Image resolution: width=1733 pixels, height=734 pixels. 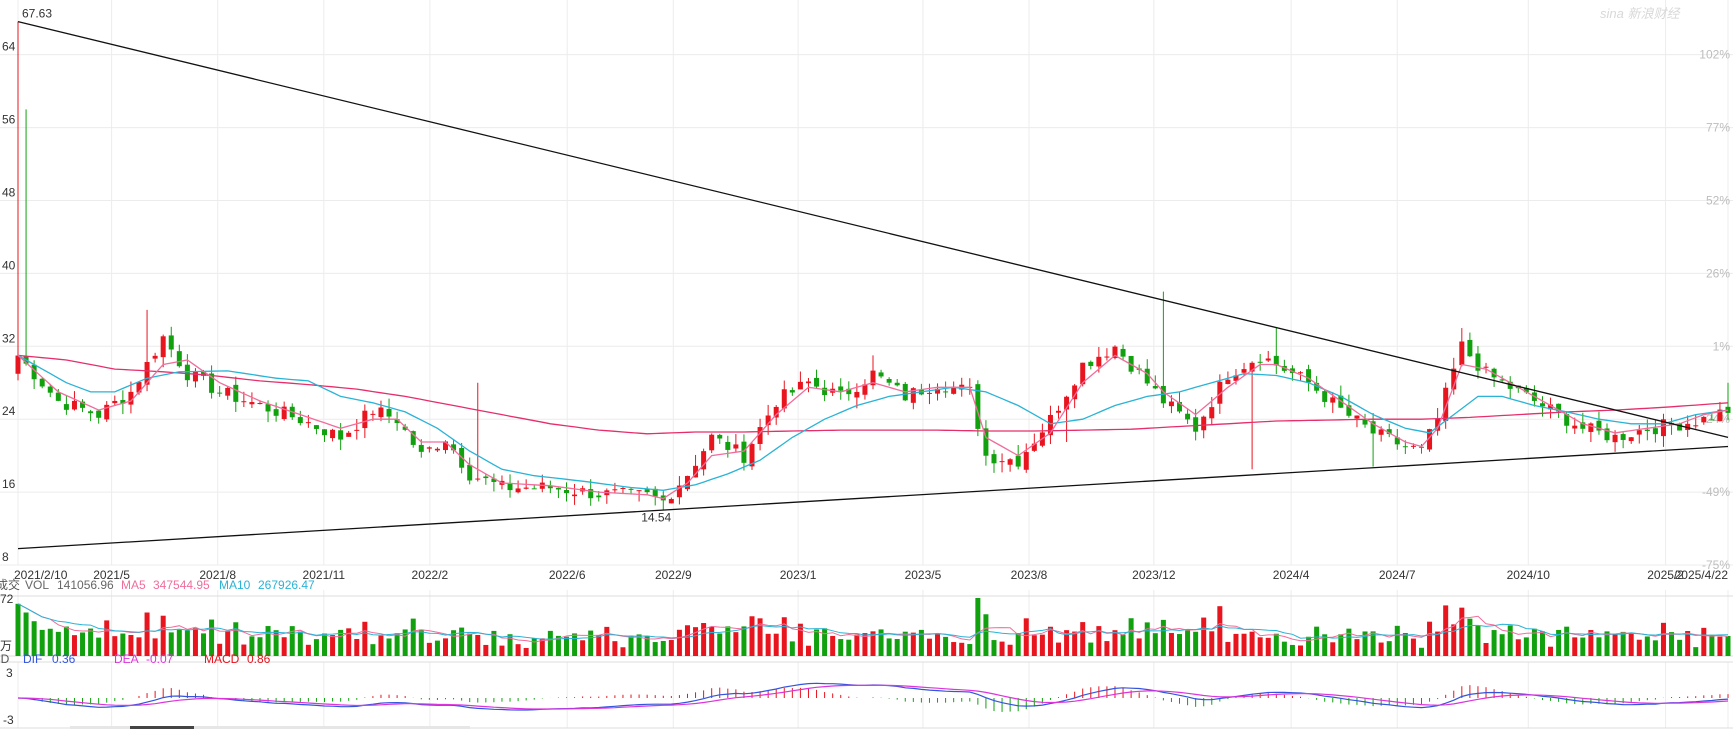 I want to click on x-tick-label: 2022/2, so click(x=430, y=575).